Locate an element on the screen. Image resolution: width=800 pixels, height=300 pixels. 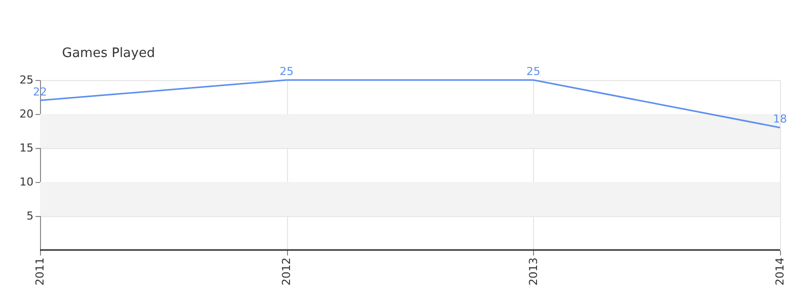
chart-title: Games Played is located at coordinates (108, 53).